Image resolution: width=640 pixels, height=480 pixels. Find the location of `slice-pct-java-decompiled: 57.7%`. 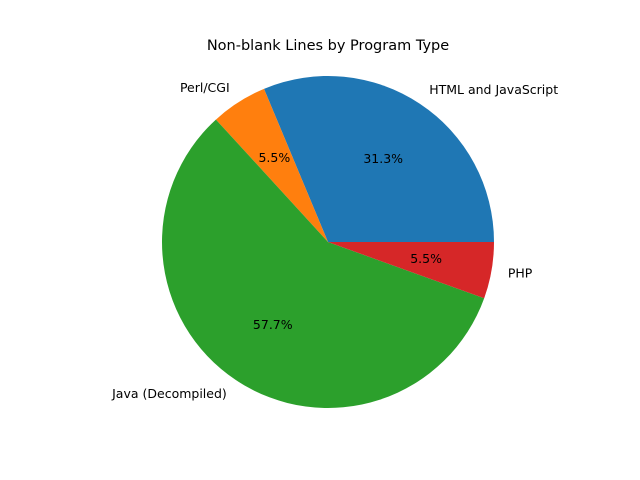

slice-pct-java-decompiled: 57.7% is located at coordinates (273, 324).